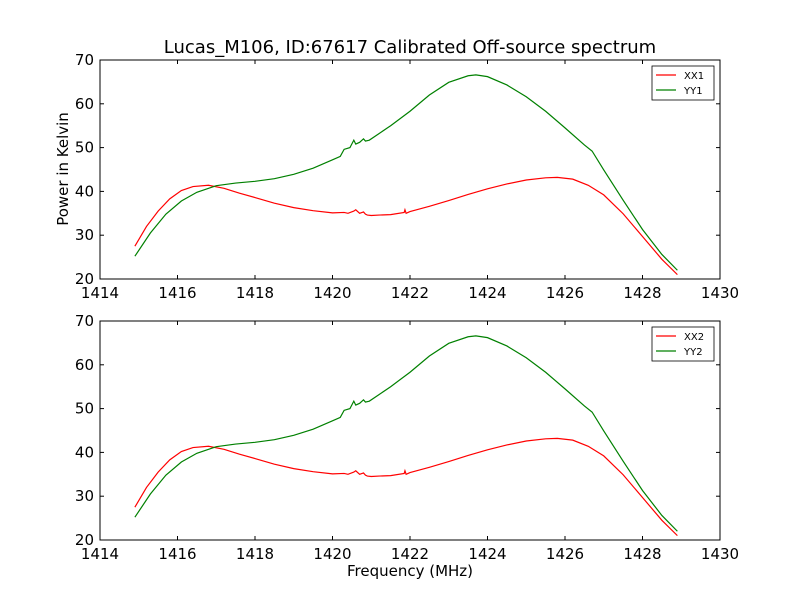 The image size is (800, 600). I want to click on legend-label: YY2, so click(693, 352).